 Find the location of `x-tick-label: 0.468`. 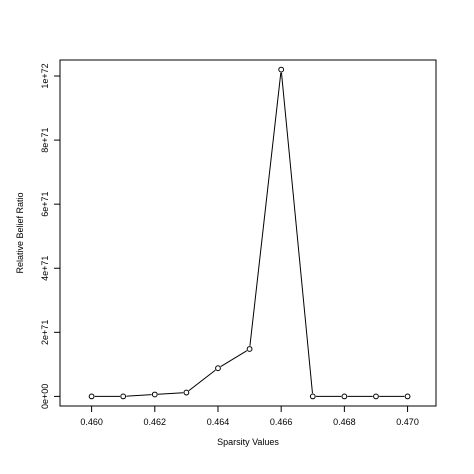

x-tick-label: 0.468 is located at coordinates (344, 422).